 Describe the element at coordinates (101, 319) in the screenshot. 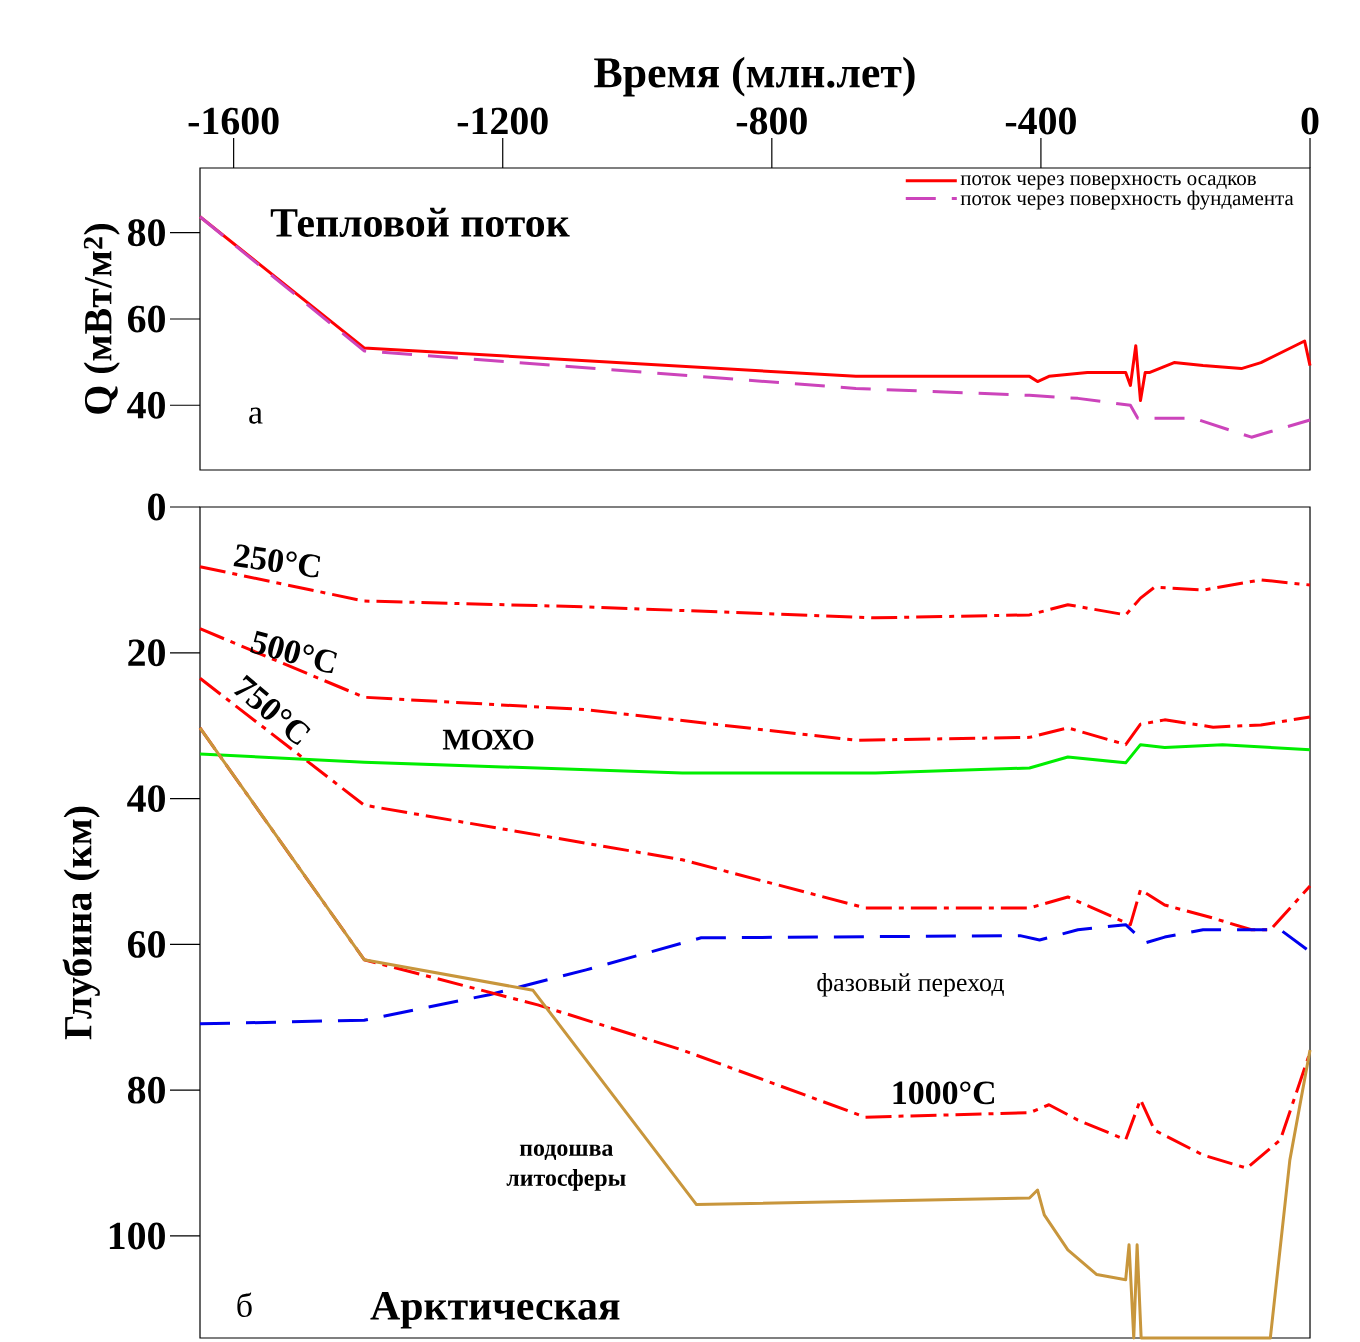

I see `y-axis-title: Q (мВт/м$^{2}$)` at that location.